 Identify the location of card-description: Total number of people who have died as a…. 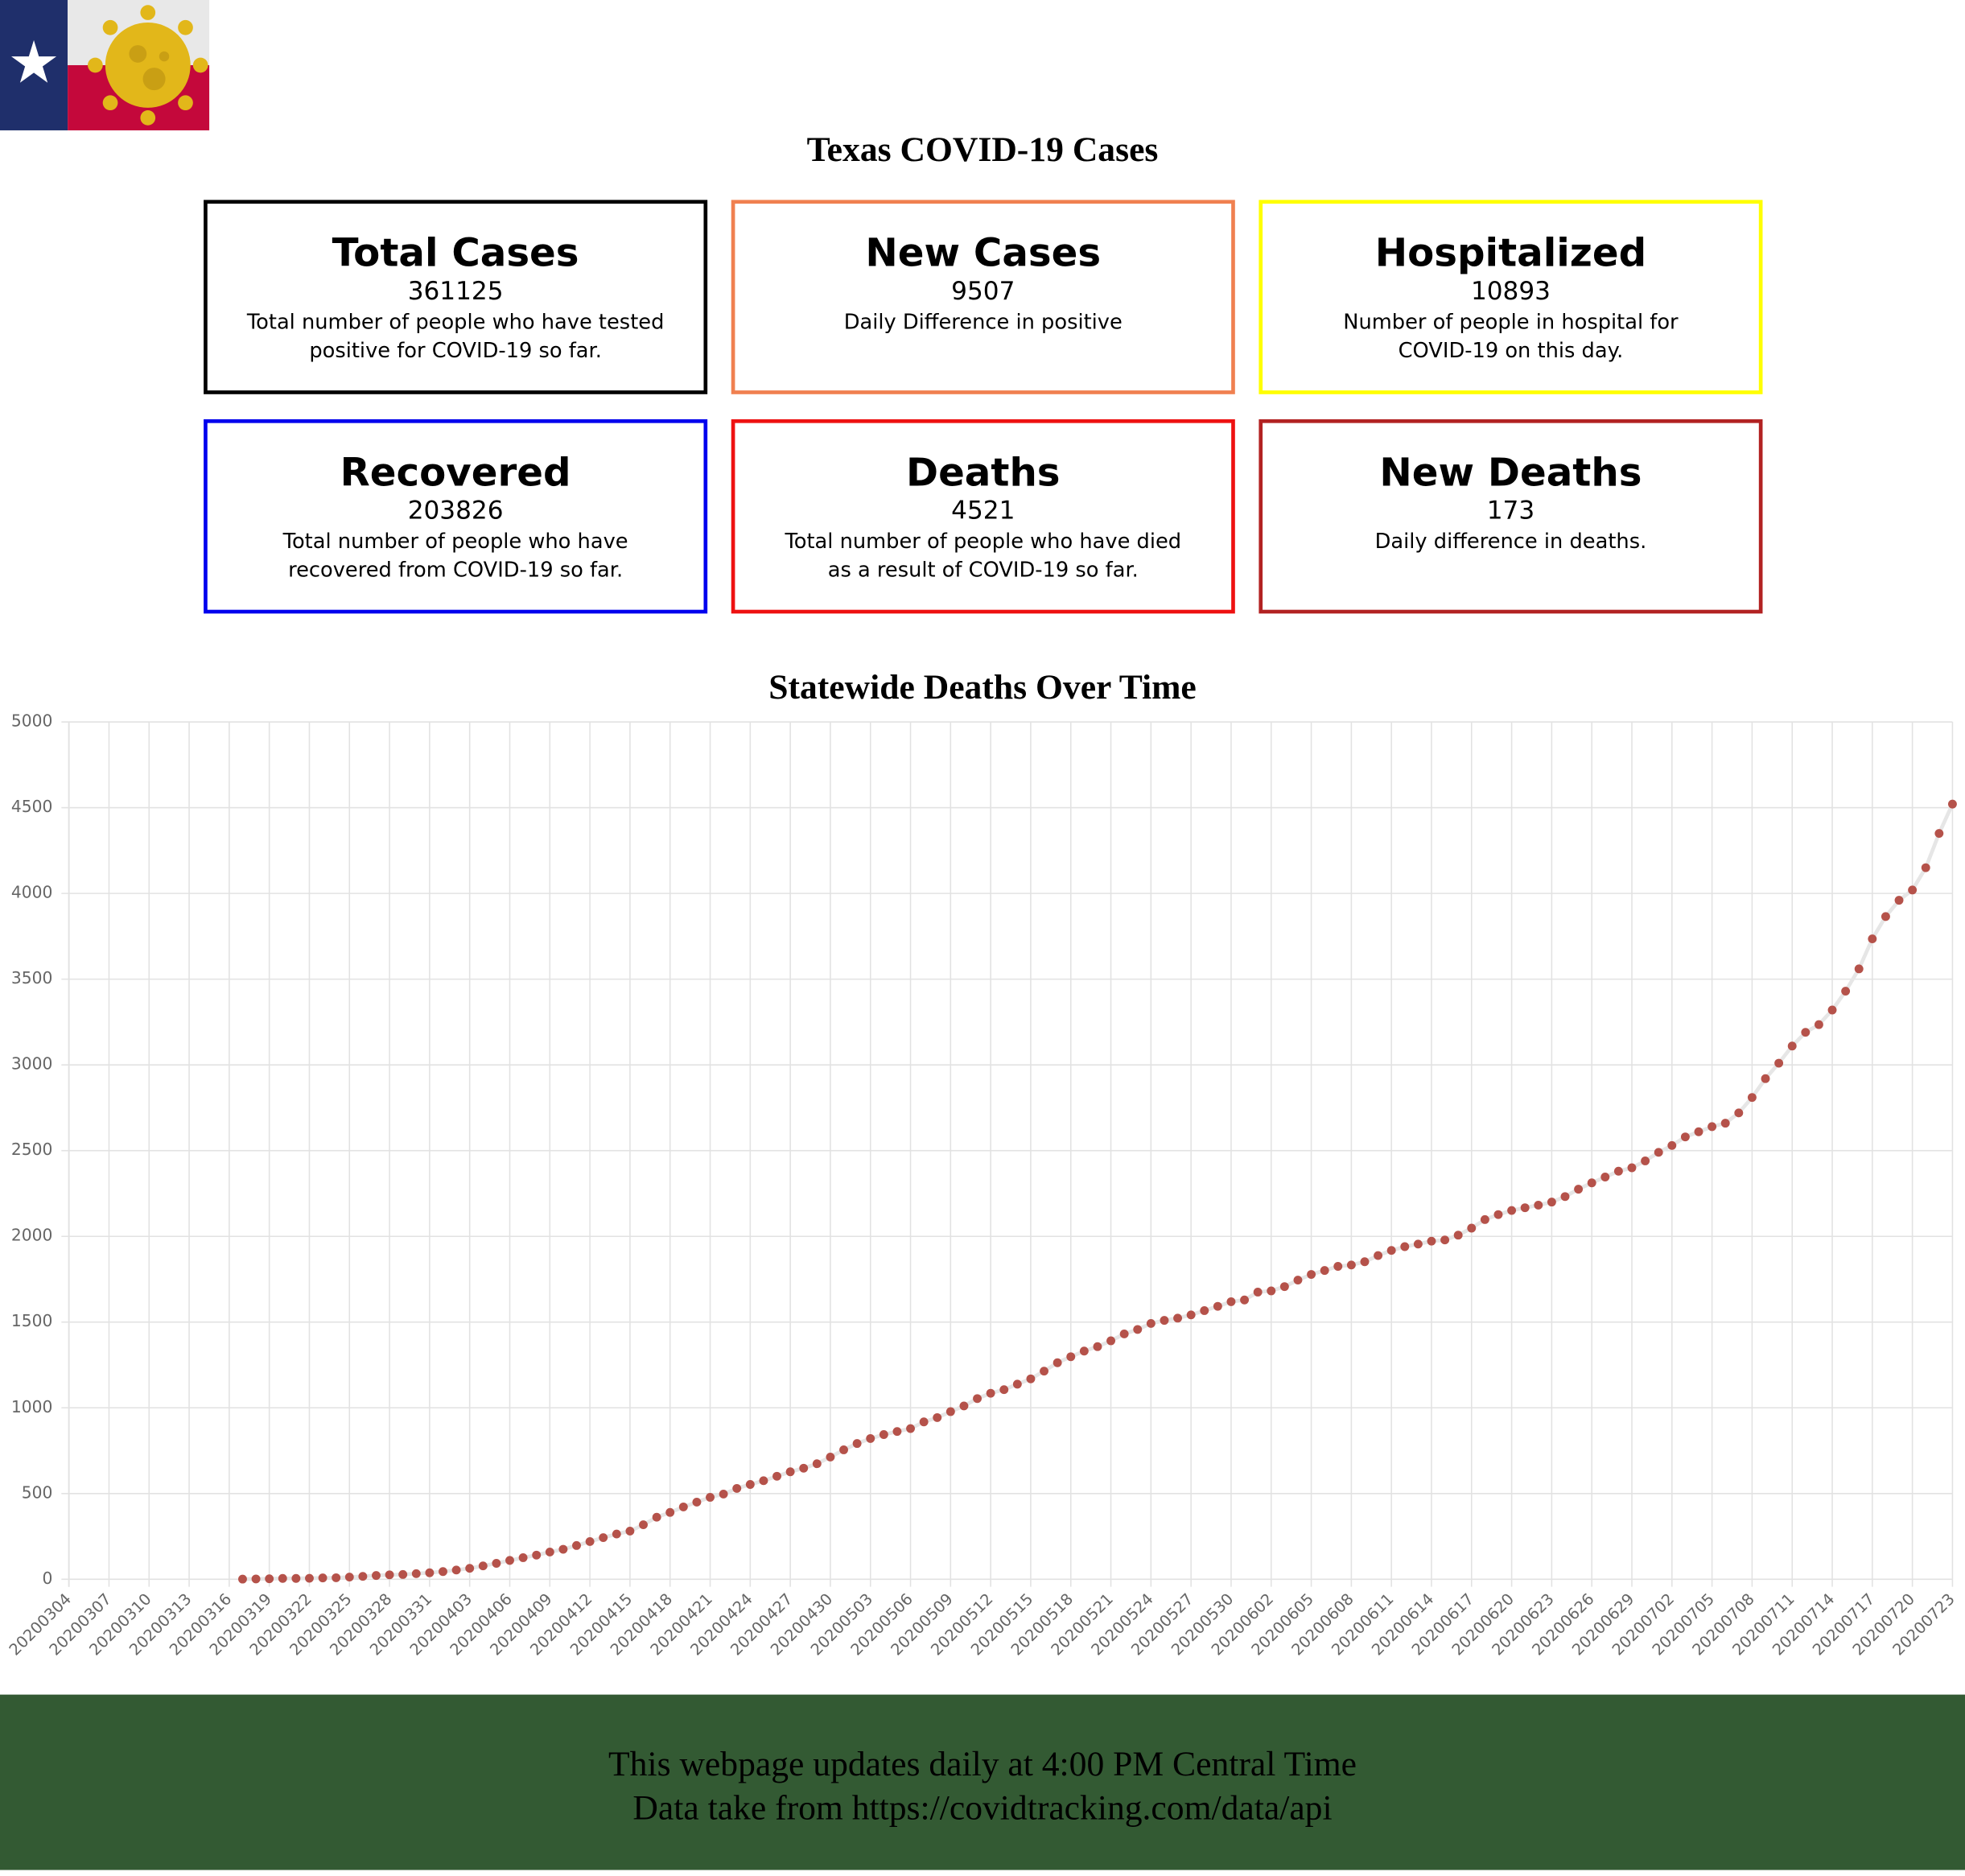
(982, 555).